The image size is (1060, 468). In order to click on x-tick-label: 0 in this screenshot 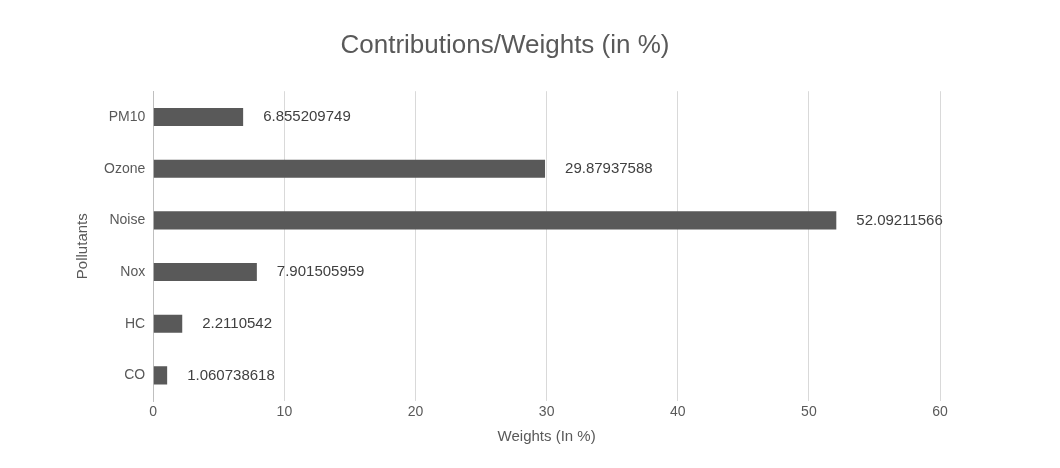, I will do `click(153, 411)`.